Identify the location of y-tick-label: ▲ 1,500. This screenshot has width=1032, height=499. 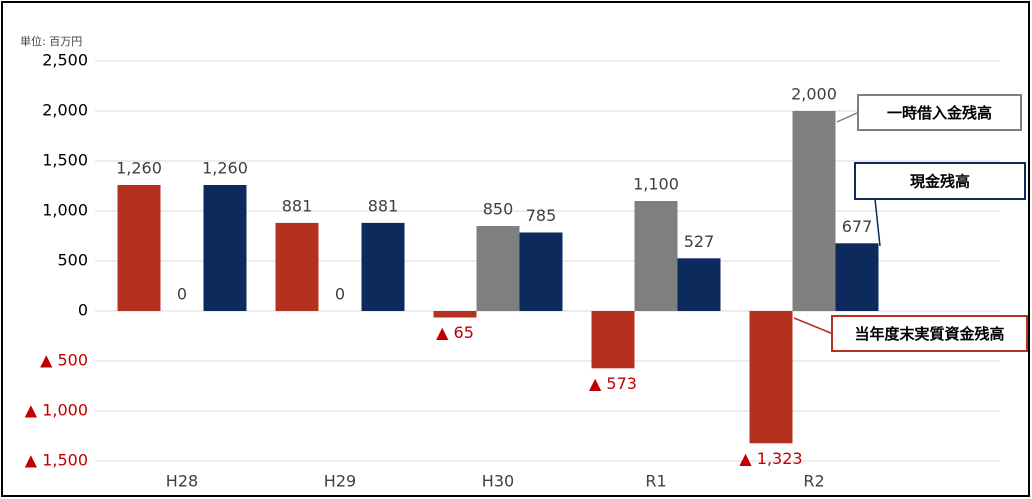
(56, 460).